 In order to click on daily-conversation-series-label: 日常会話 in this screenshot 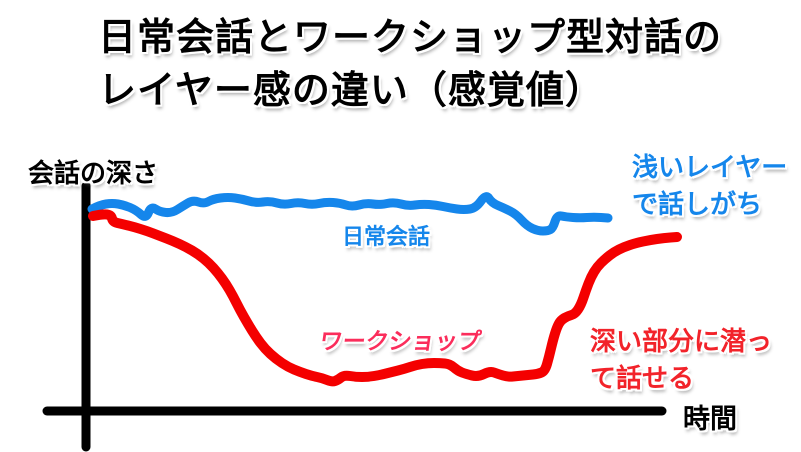, I will do `click(386, 236)`.